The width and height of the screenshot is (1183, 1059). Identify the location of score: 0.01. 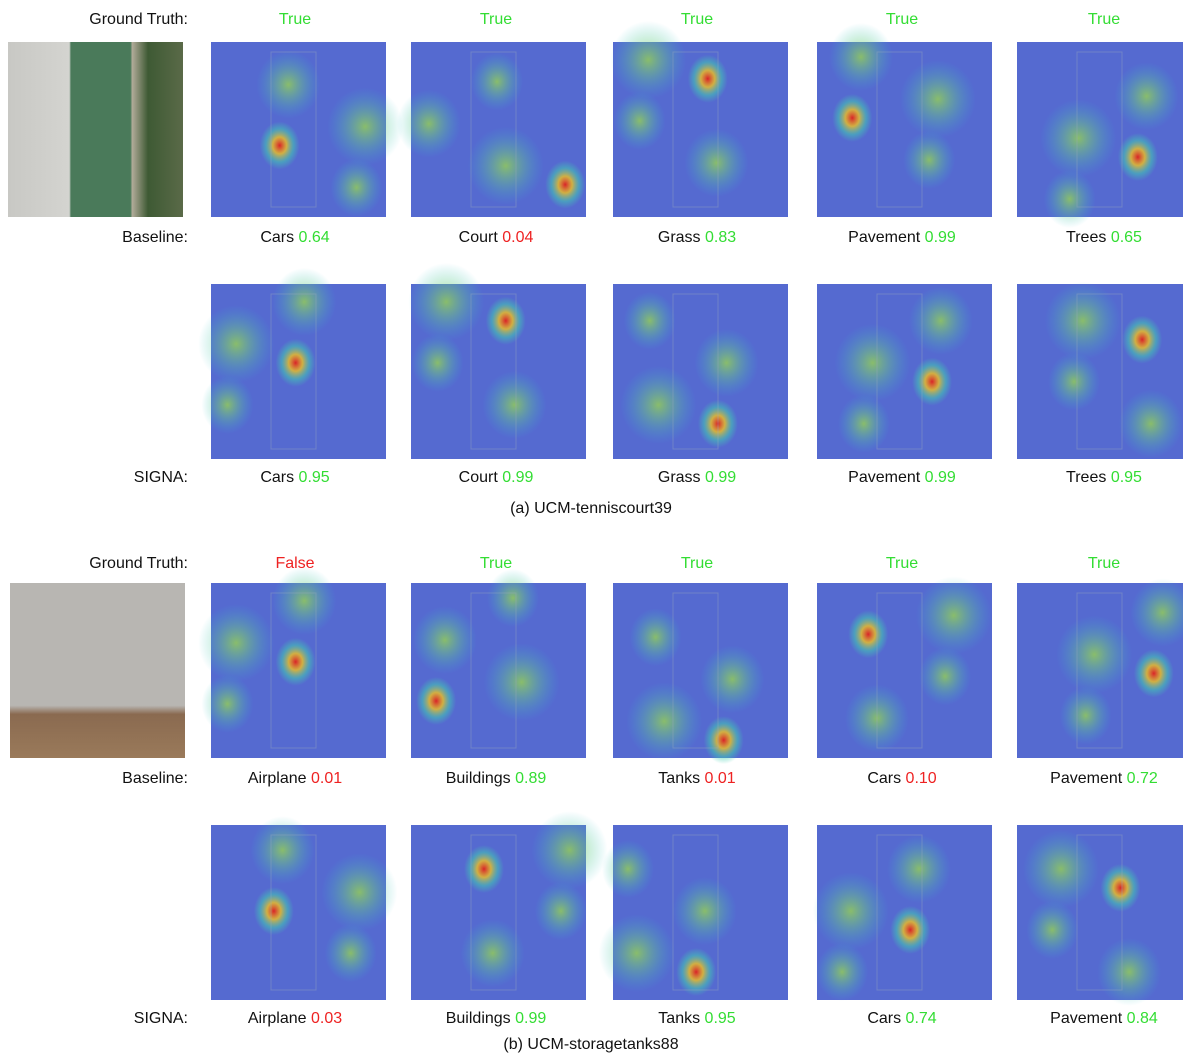
(327, 778).